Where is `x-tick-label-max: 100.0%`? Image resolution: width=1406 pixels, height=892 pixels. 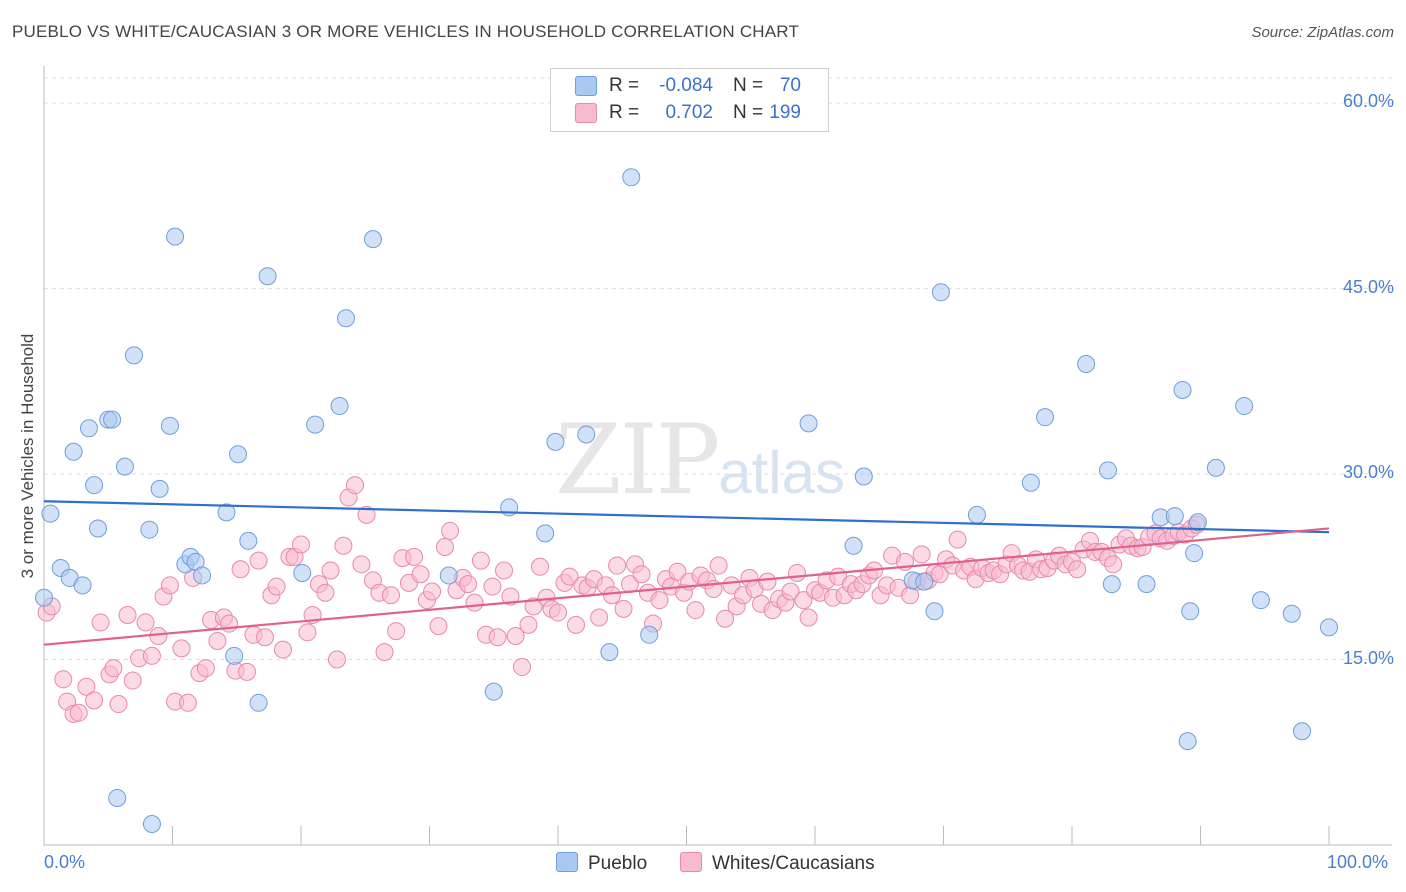 x-tick-label-max: 100.0% is located at coordinates (1358, 862).